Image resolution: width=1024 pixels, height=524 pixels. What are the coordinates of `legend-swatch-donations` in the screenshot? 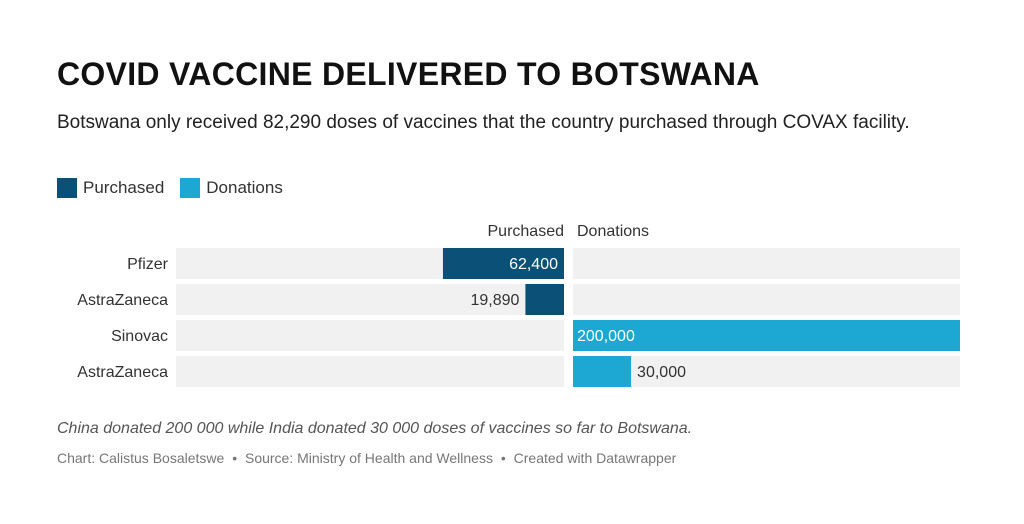 It's located at (190, 188).